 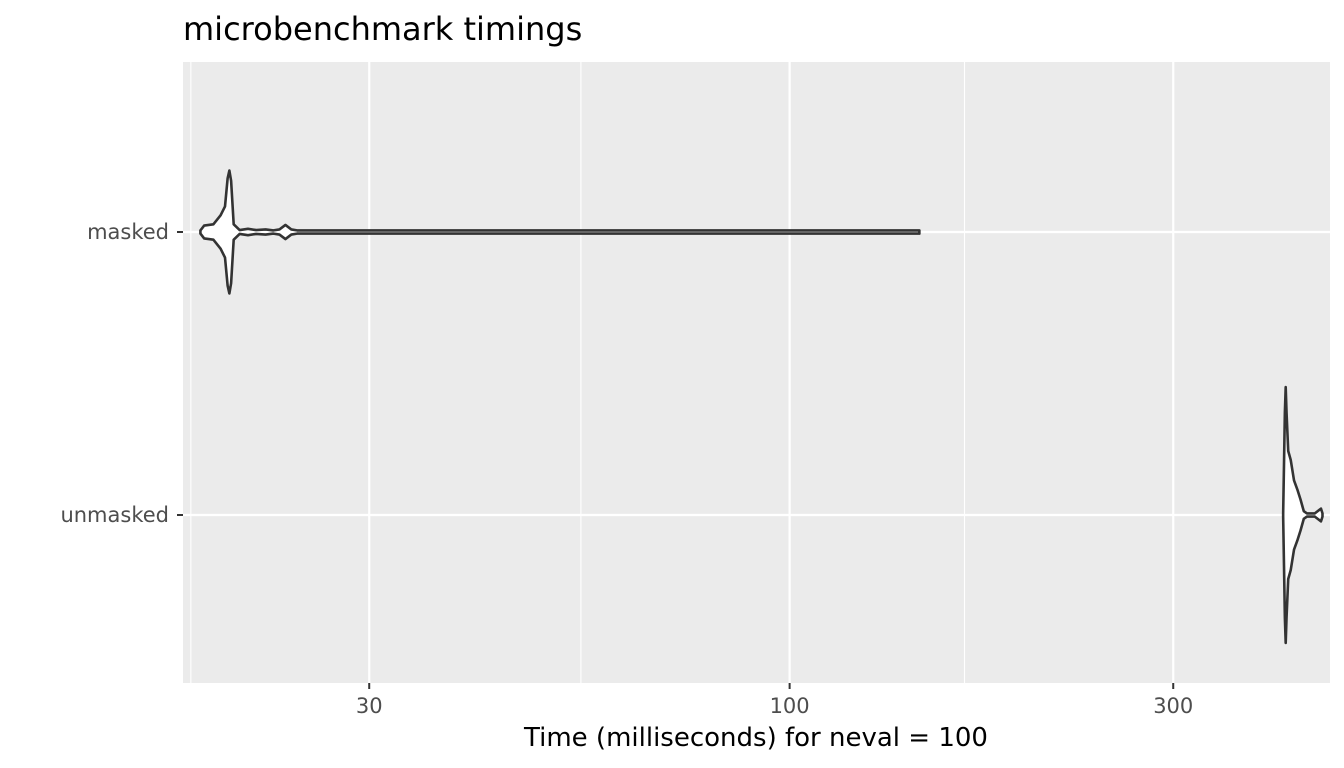 What do you see at coordinates (369, 706) in the screenshot?
I see `x-tick-label: 30` at bounding box center [369, 706].